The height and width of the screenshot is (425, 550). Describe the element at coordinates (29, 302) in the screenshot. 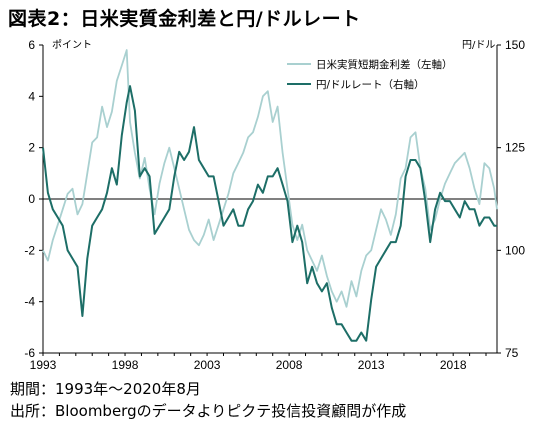

I see `left-tick-label: -4` at that location.